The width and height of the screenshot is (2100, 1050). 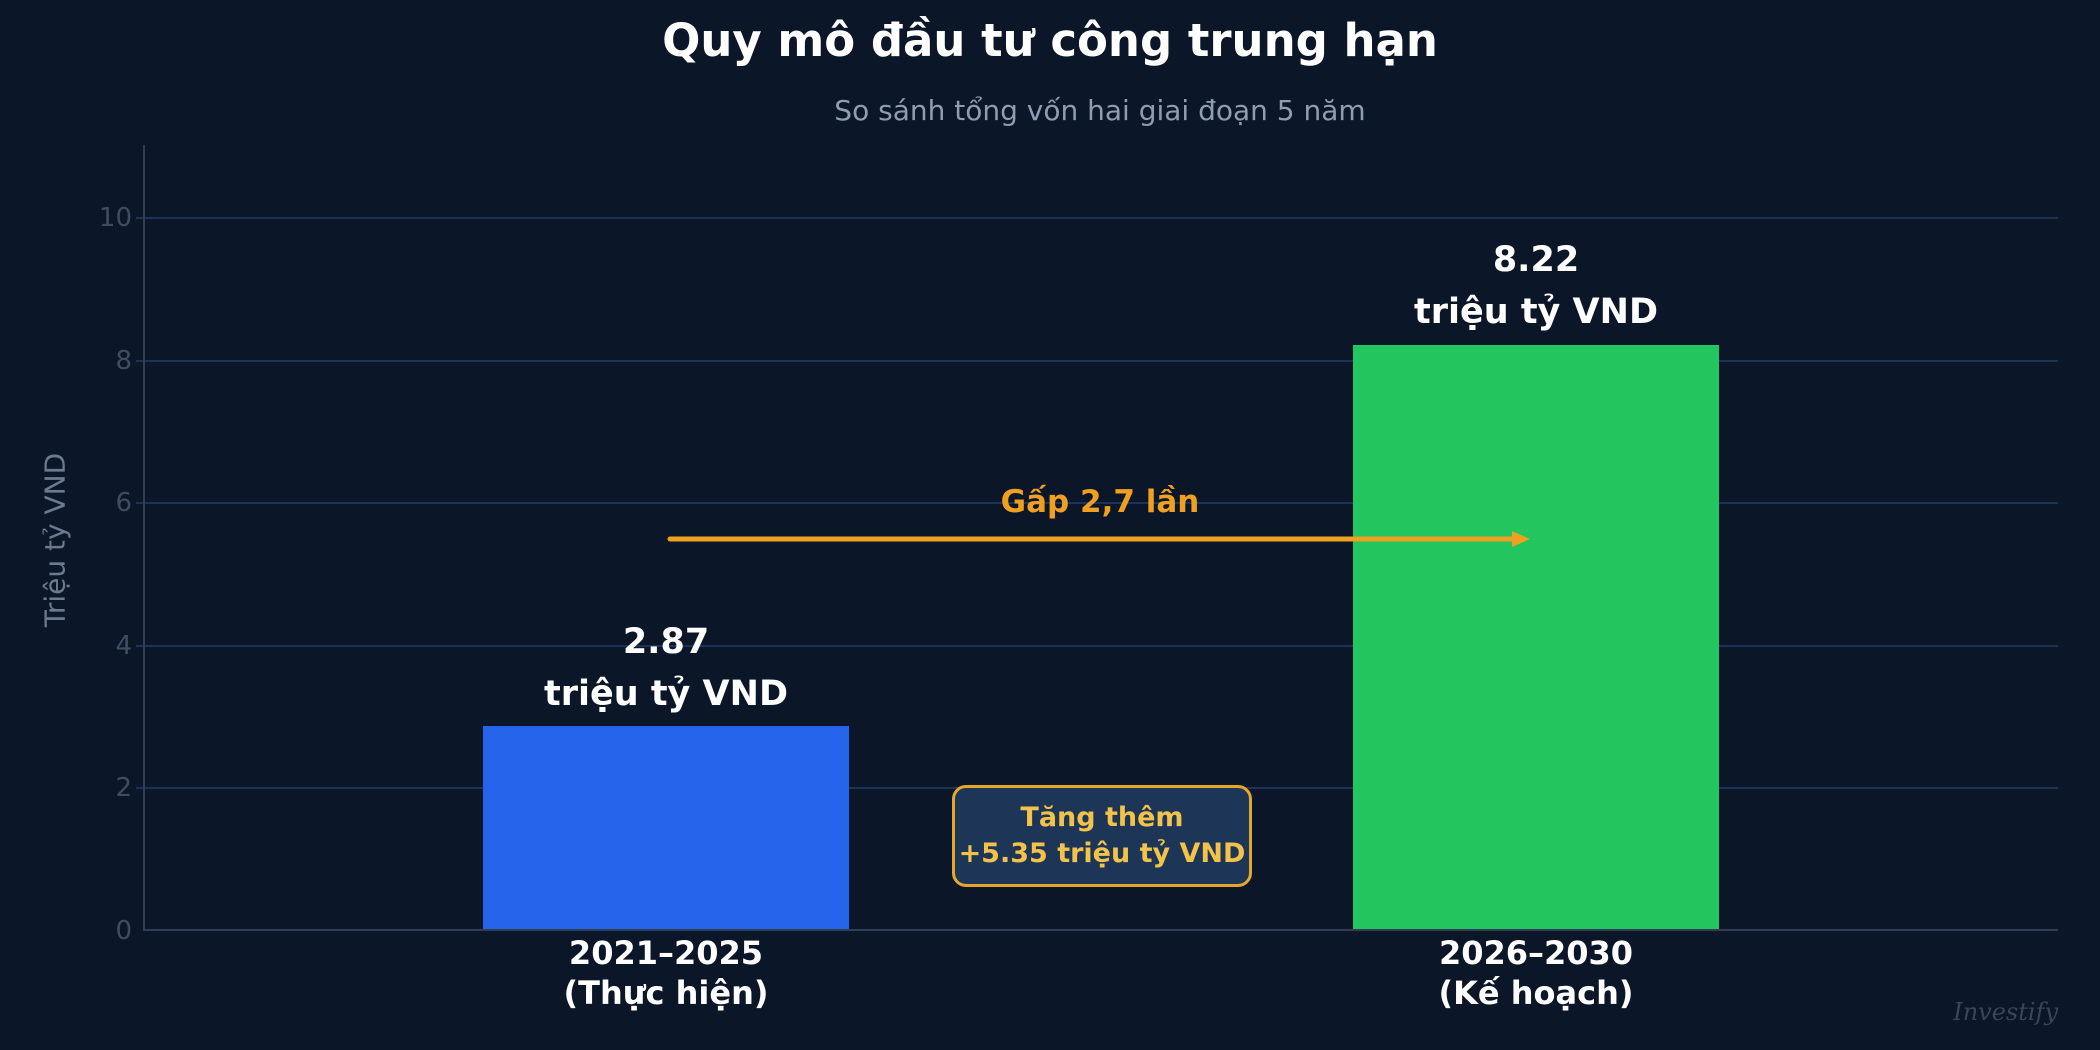 I want to click on callout-line-2: +5.35 triệu tỷ VND, so click(x=1102, y=853).